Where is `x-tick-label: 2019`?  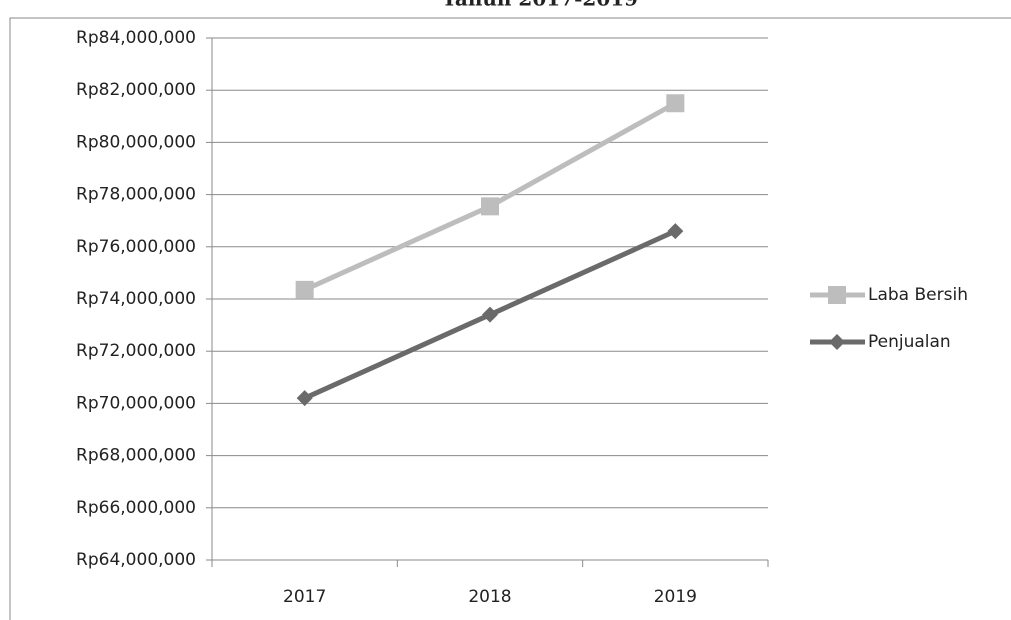
x-tick-label: 2019 is located at coordinates (675, 597).